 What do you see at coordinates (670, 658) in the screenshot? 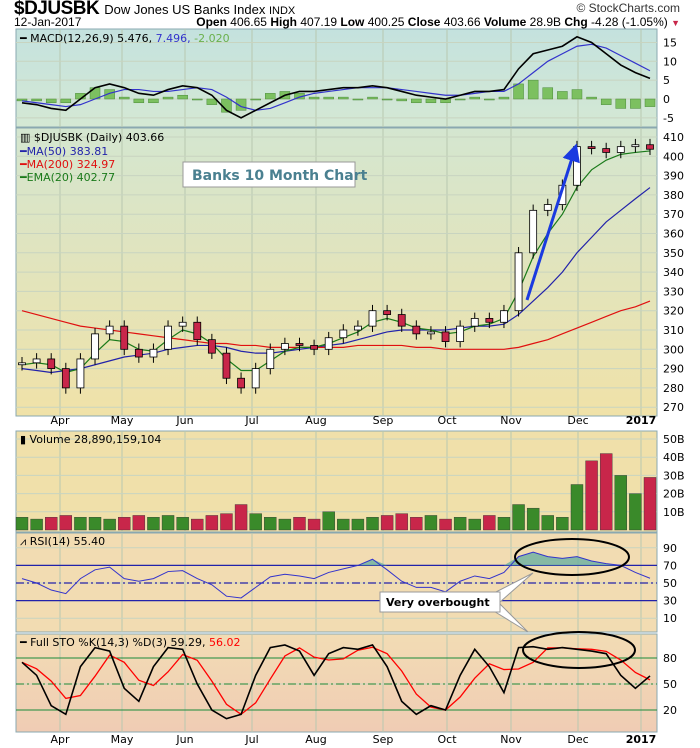
I see `sto-y-tick: 80` at bounding box center [670, 658].